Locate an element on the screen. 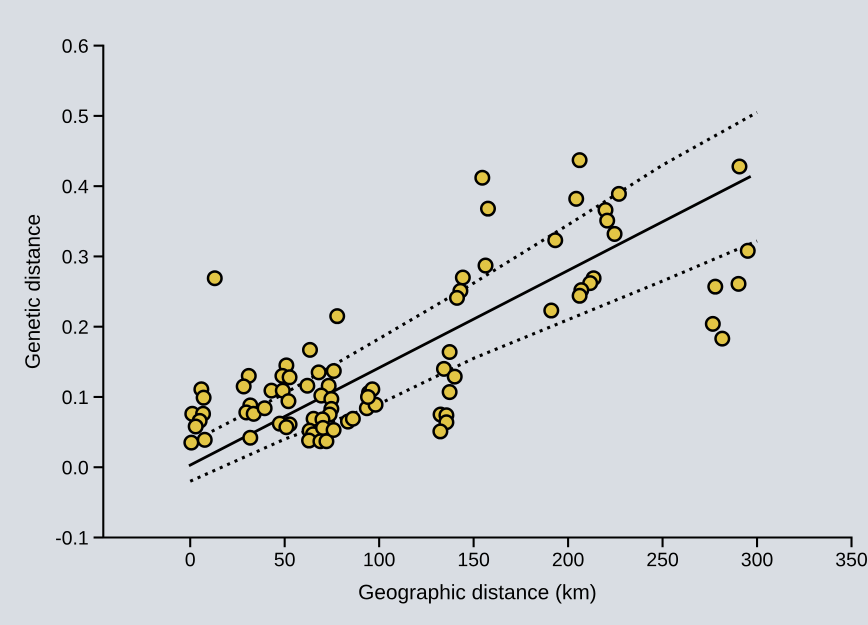 This screenshot has height=625, width=868. y-tick-label: 0.0 is located at coordinates (75, 467).